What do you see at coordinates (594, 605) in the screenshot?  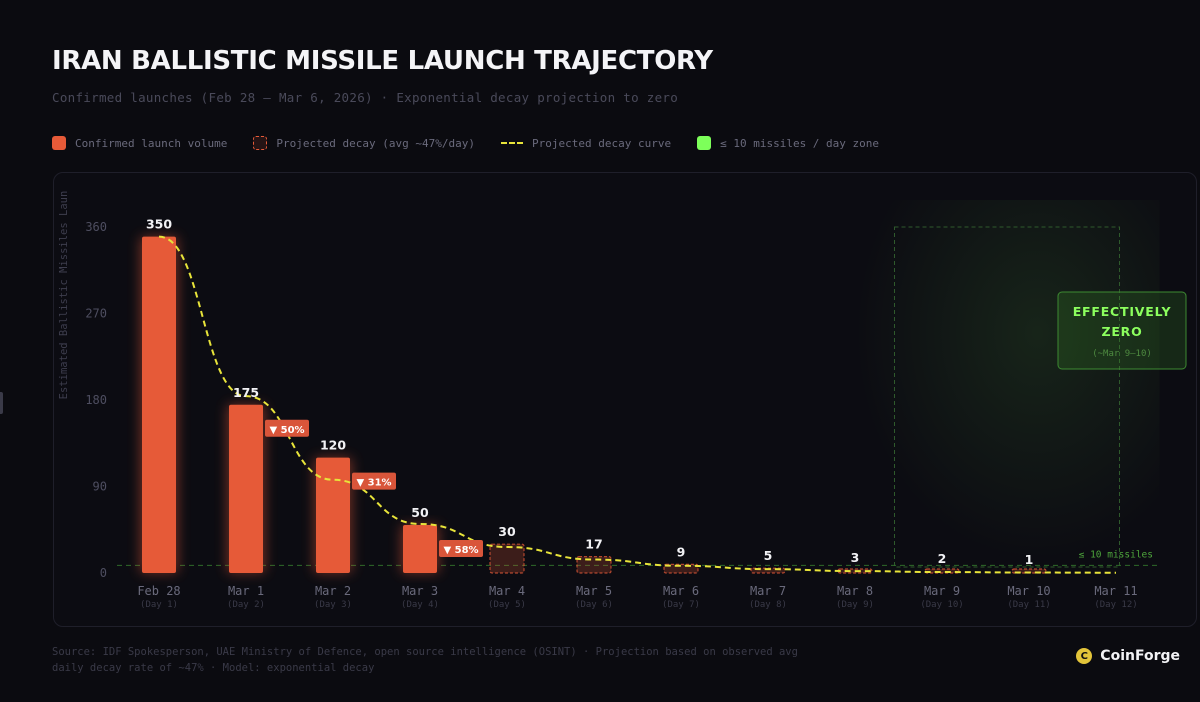 I see `x-day-label: (Day 6)` at bounding box center [594, 605].